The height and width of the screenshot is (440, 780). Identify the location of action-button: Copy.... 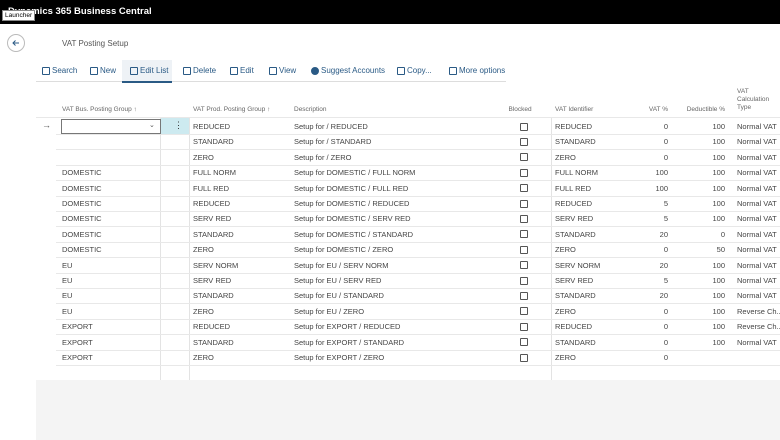
(419, 70).